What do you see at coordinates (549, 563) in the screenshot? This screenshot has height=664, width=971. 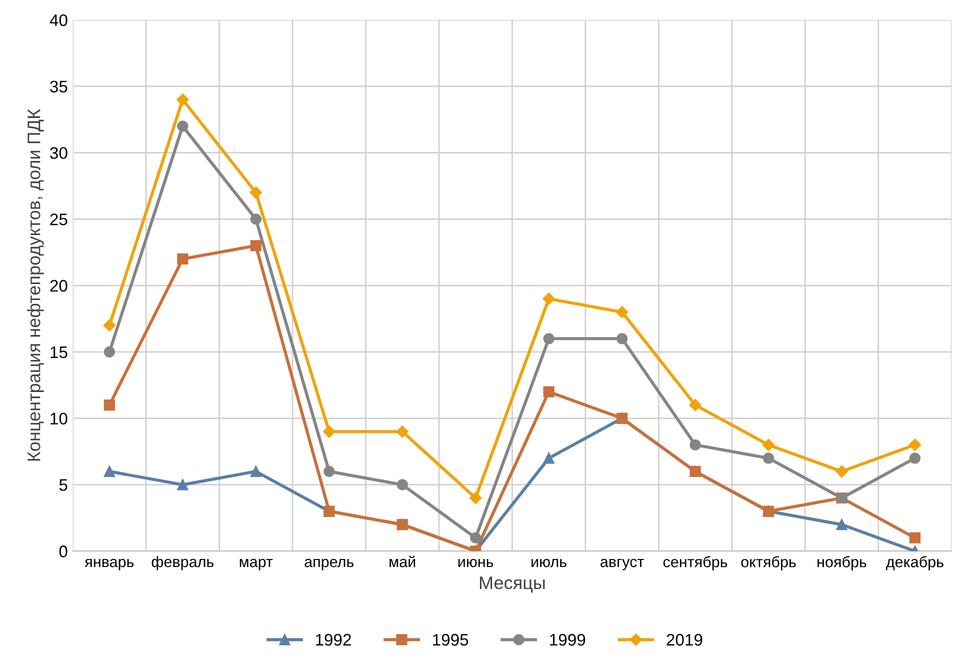 I see `x-tick-label: июль` at bounding box center [549, 563].